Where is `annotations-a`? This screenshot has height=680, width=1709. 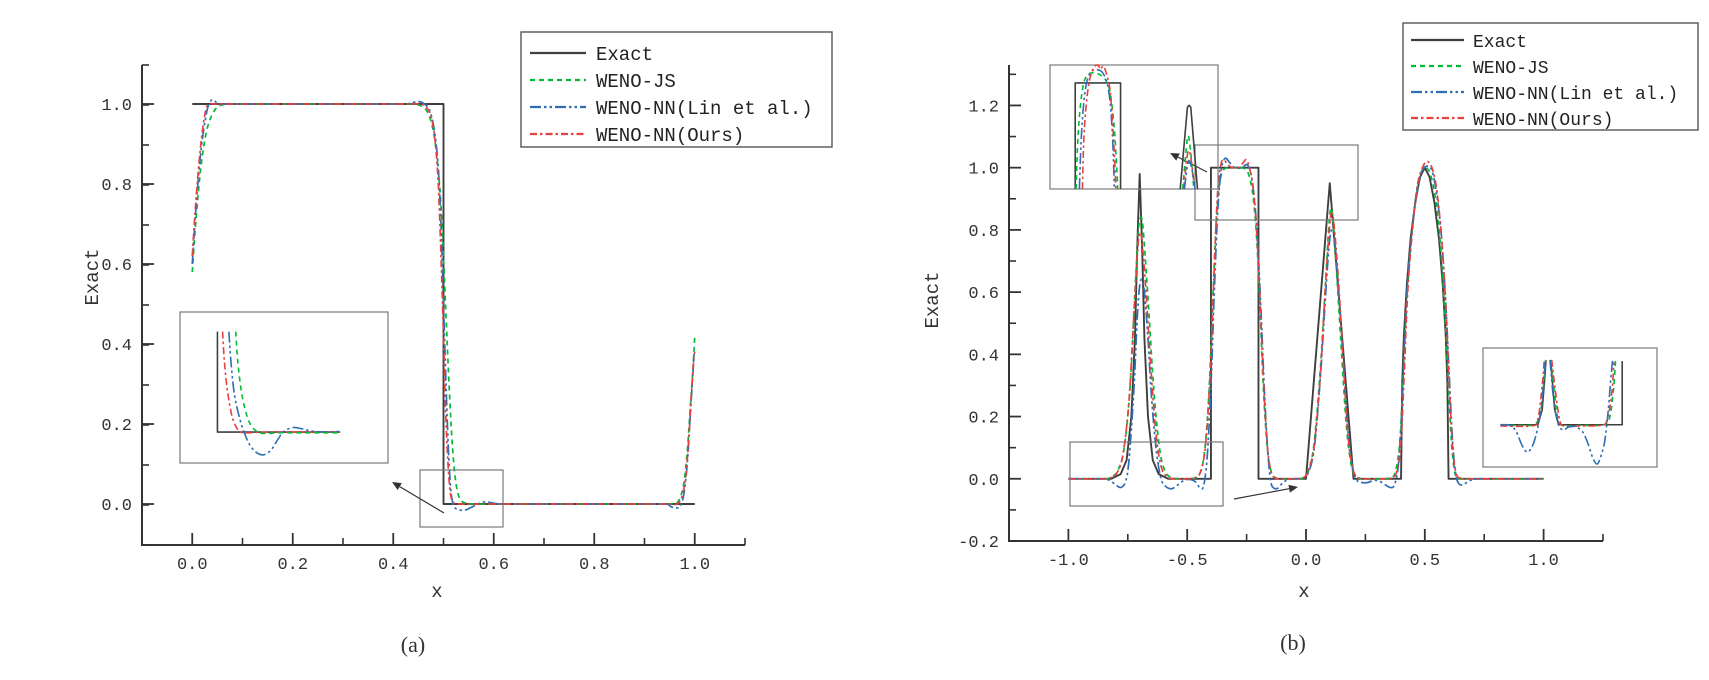
annotations-a is located at coordinates (341, 419).